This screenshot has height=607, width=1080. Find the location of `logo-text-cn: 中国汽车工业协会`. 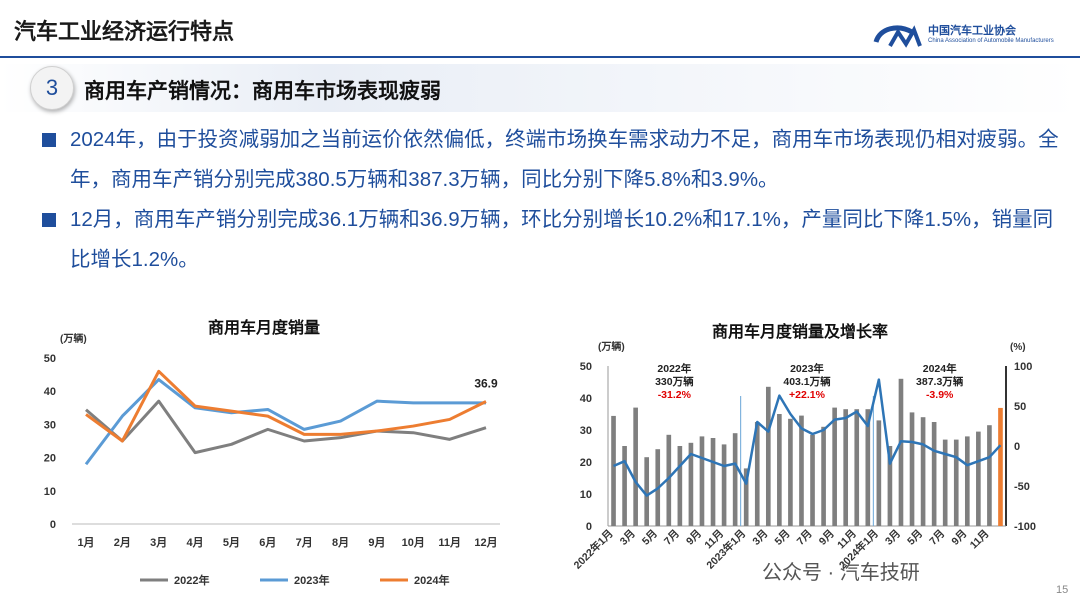

logo-text-cn: 中国汽车工业协会 is located at coordinates (972, 31).